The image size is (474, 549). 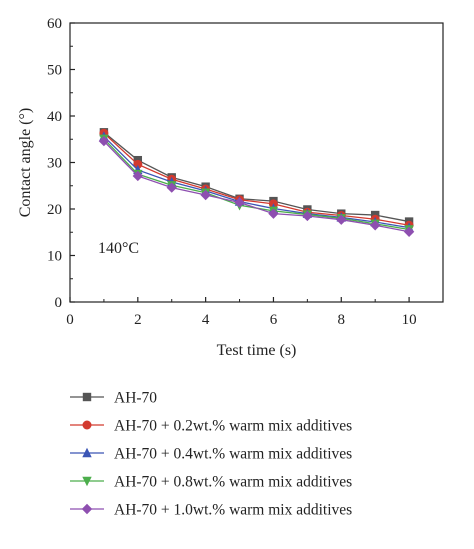 I want to click on series-layer, so click(x=256, y=182).